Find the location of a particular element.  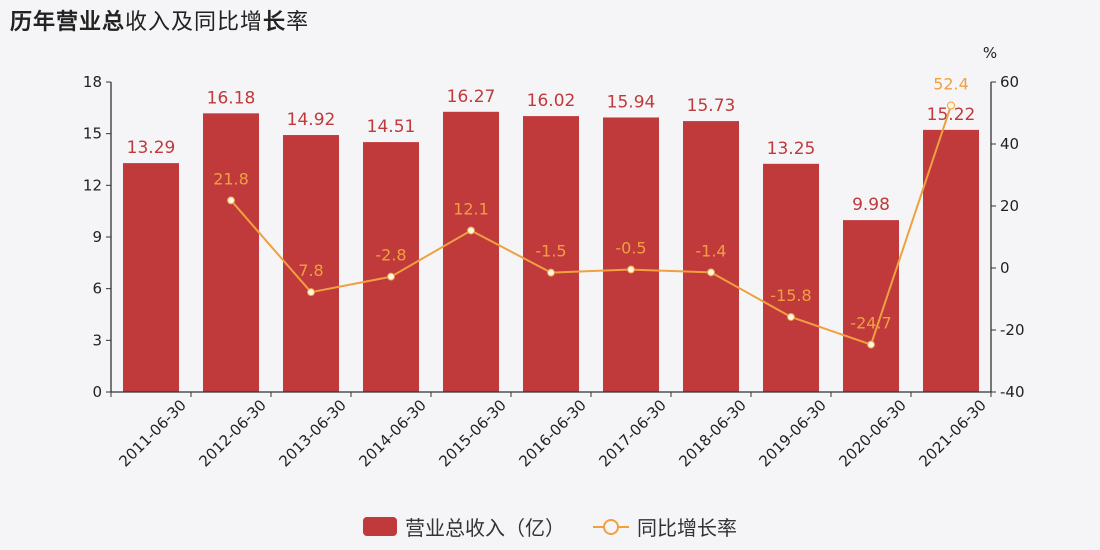

growth-value-label: 52.4 is located at coordinates (951, 84).